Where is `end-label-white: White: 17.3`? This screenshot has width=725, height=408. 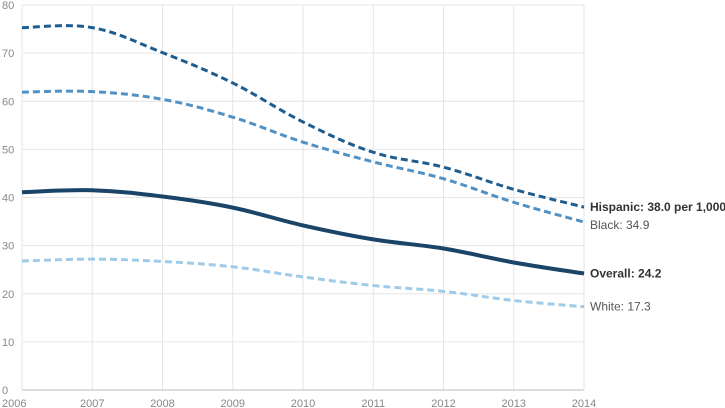
end-label-white: White: 17.3 is located at coordinates (620, 307).